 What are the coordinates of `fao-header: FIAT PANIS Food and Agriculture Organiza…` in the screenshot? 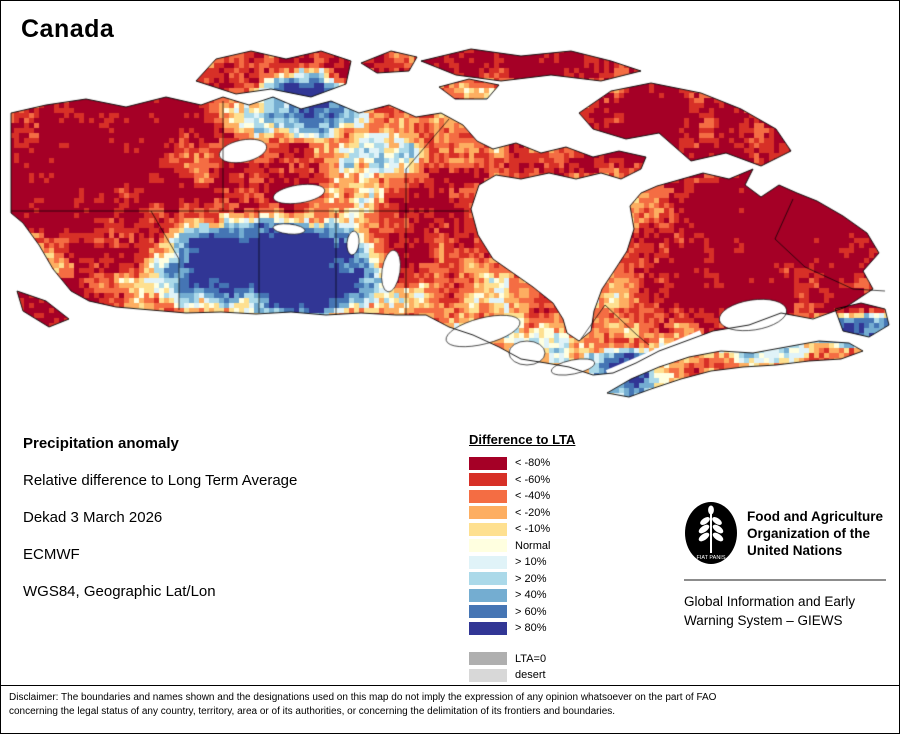 It's located at (785, 533).